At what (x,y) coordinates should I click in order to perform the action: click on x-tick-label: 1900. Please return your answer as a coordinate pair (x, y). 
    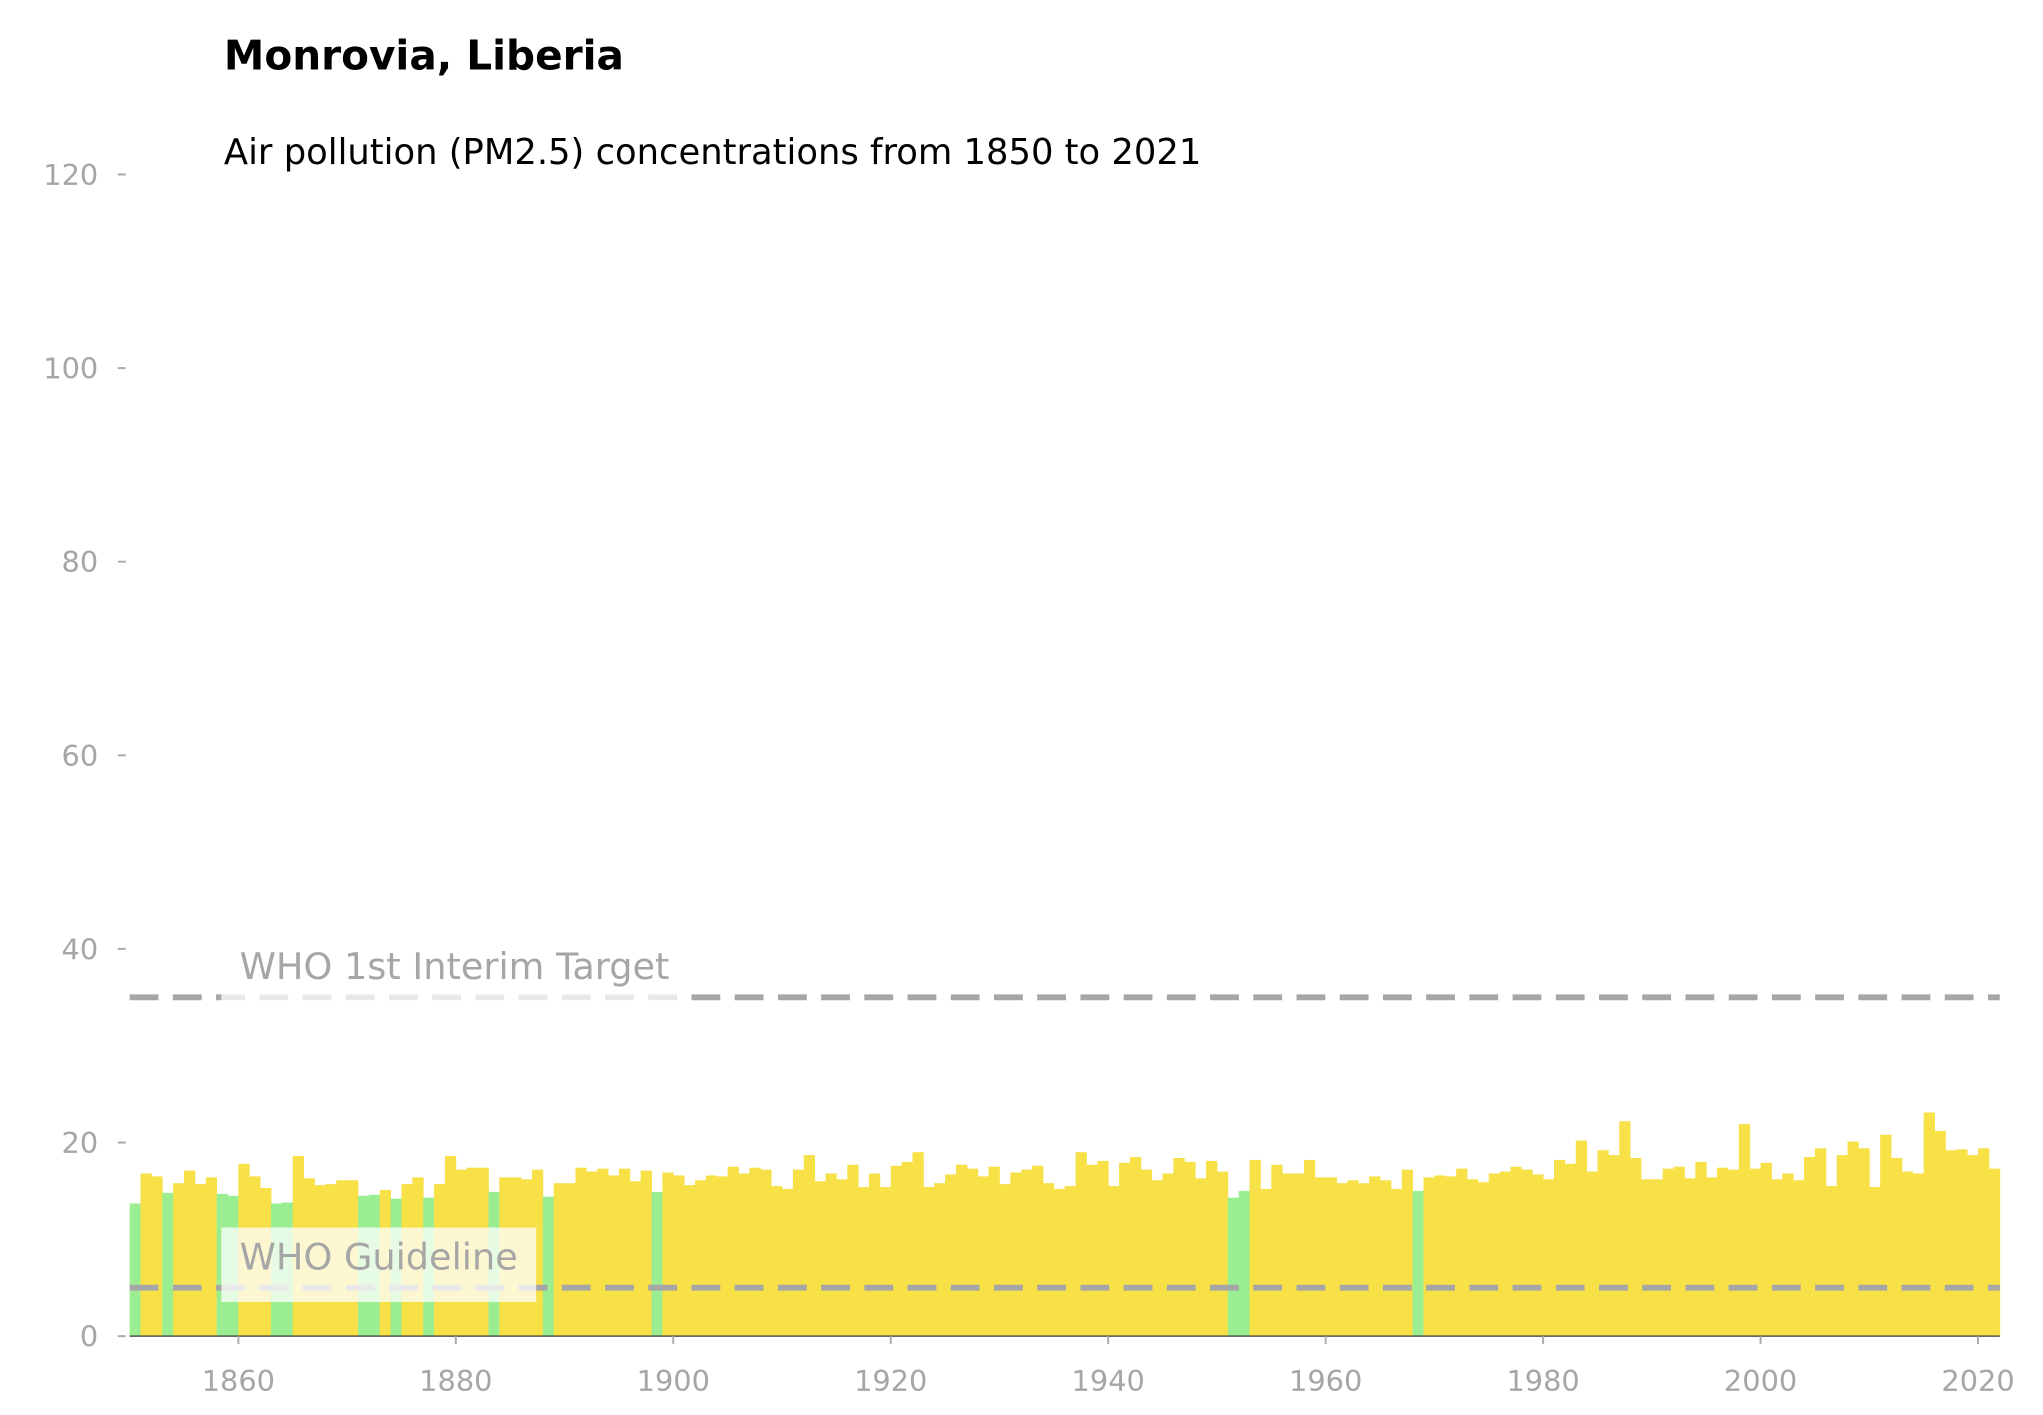
    Looking at the image, I should click on (673, 1381).